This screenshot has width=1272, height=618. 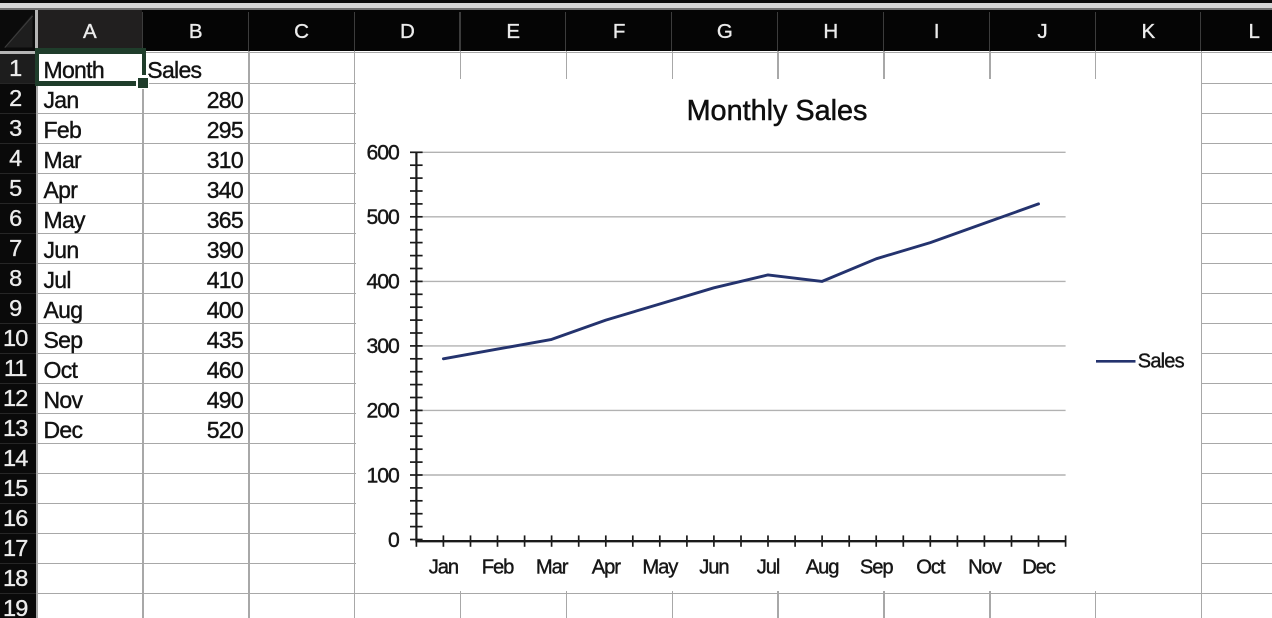 I want to click on svg-text: Sales, so click(x=1161, y=362).